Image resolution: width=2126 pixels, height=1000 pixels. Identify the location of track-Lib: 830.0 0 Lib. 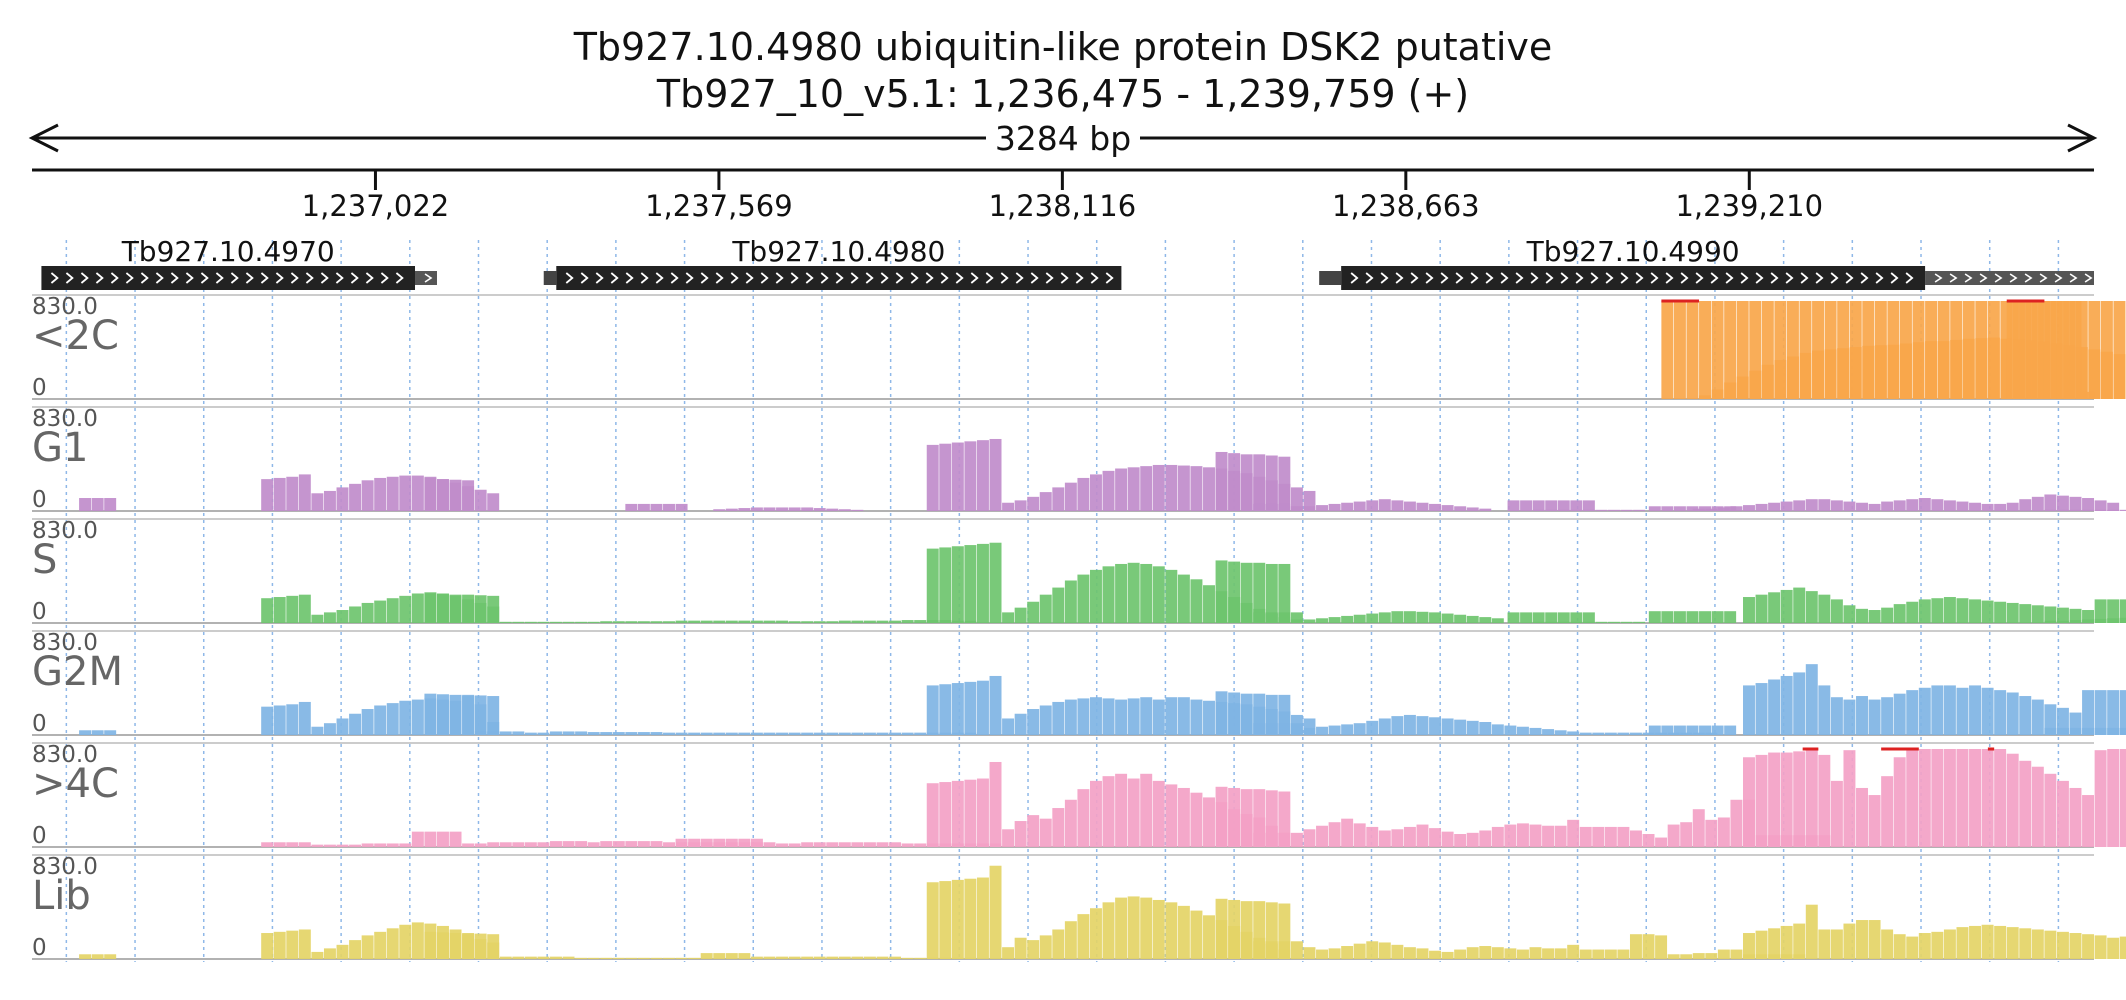
(1079, 907).